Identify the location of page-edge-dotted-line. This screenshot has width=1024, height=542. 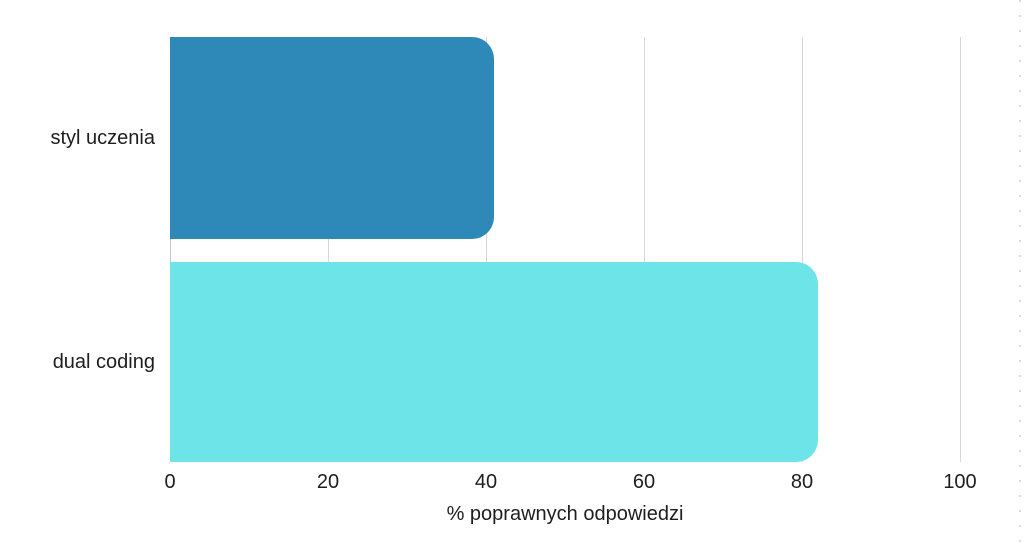
(1020, 271).